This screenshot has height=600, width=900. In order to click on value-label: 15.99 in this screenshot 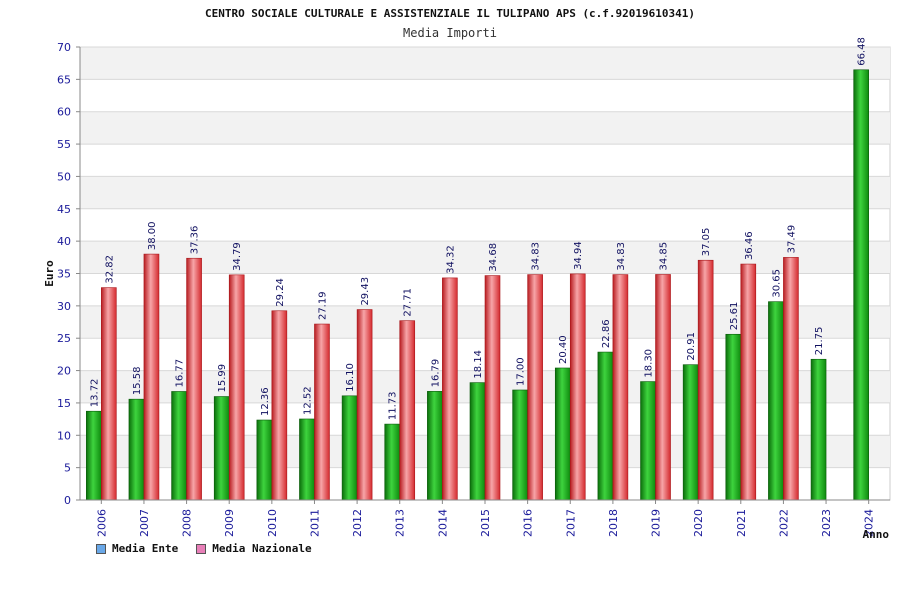, I will do `click(222, 378)`.